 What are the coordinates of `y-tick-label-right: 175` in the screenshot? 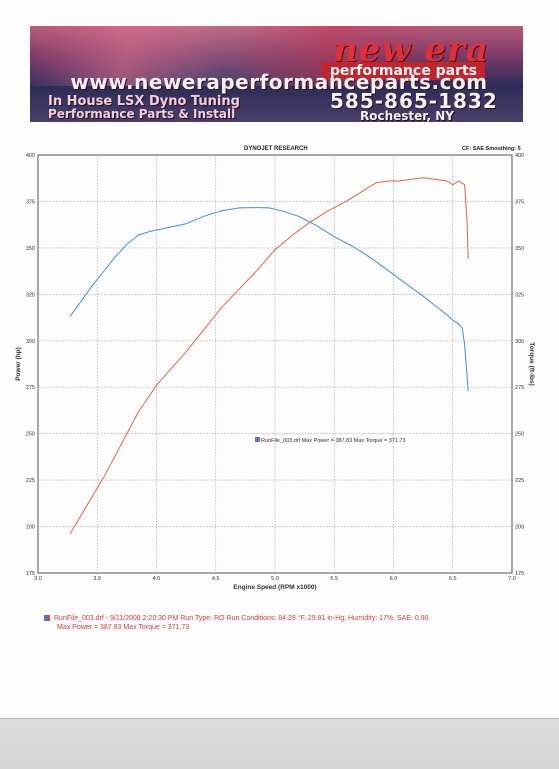 It's located at (519, 574).